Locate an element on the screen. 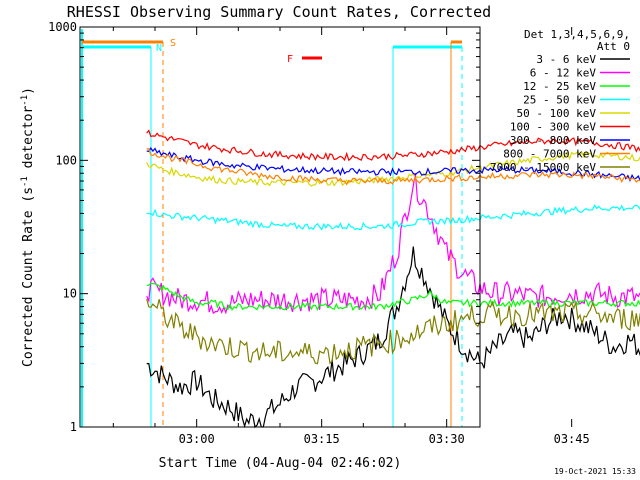  y-tick-label-2: 100 is located at coordinates (66, 160).